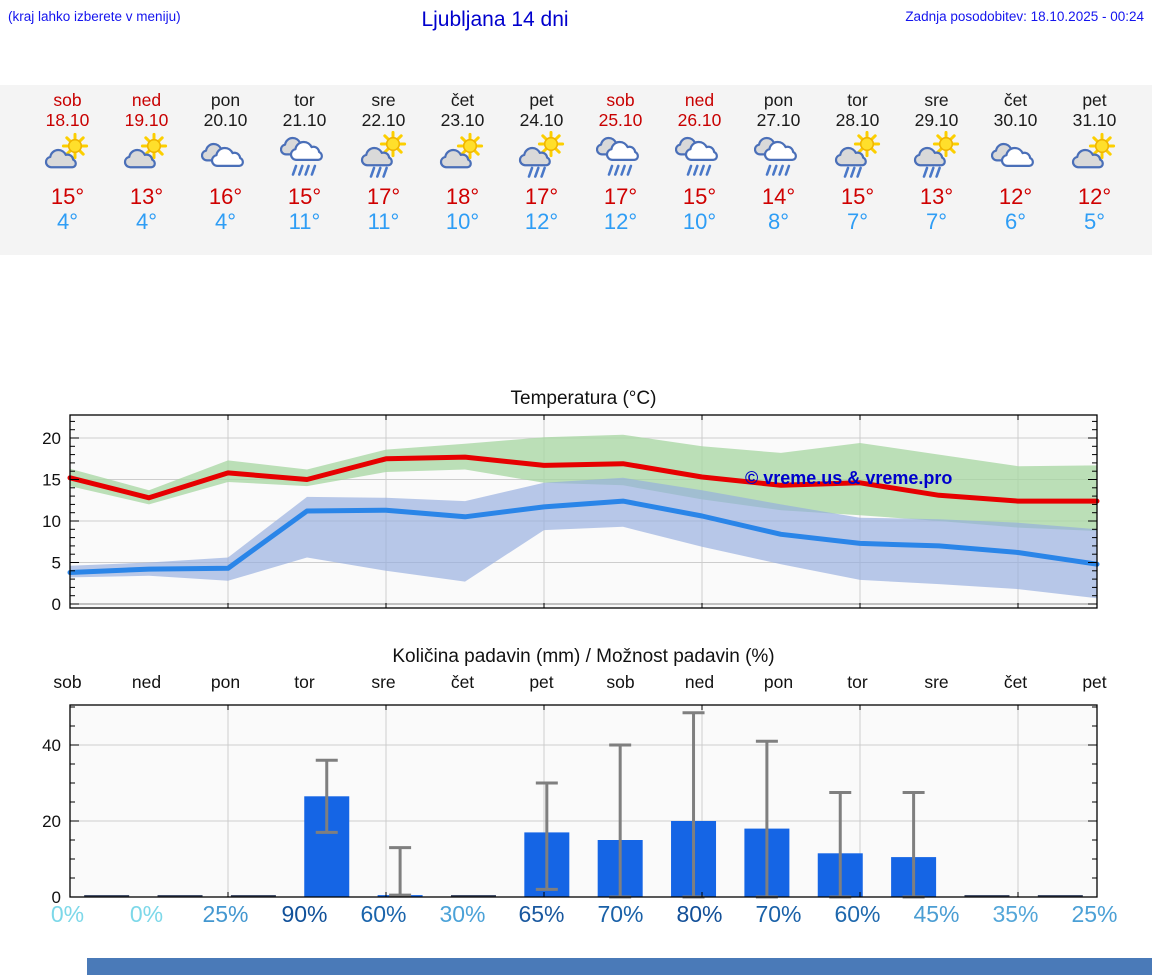  I want to click on forecast-day: pet 31.10 12° 5°, so click(1094, 160).